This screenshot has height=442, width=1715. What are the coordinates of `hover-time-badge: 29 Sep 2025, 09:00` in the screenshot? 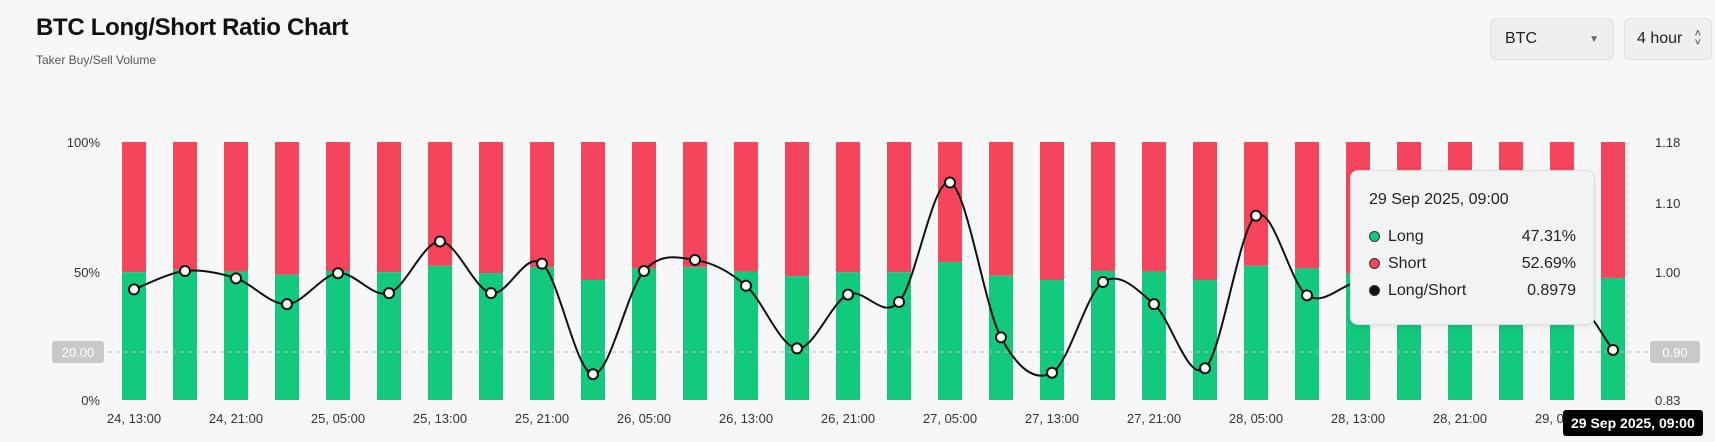 It's located at (1633, 423).